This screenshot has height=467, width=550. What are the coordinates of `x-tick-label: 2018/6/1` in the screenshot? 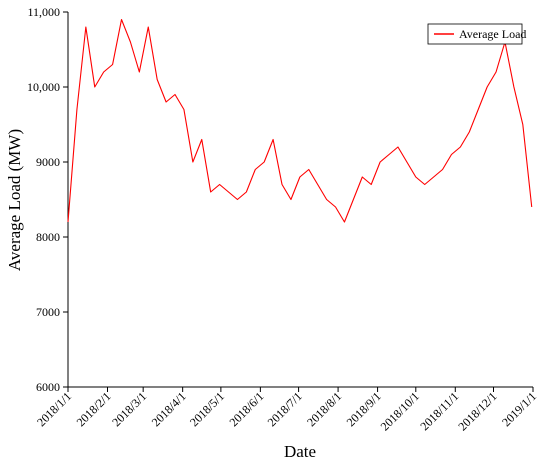 It's located at (246, 409).